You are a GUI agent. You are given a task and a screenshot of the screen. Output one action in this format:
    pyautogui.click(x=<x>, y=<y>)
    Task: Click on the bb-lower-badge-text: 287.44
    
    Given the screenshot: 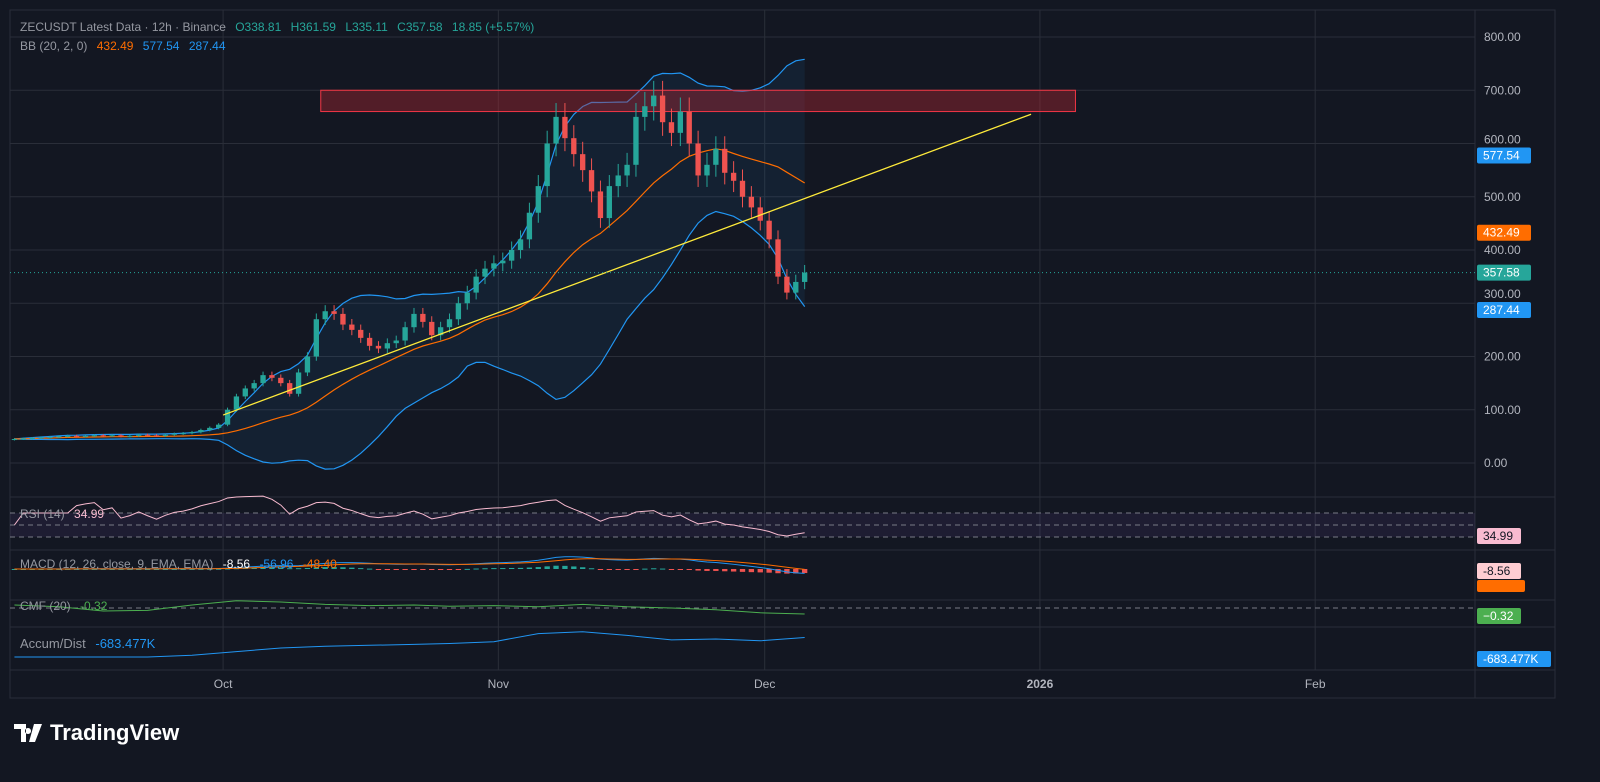 What is the action you would take?
    pyautogui.click(x=1501, y=310)
    